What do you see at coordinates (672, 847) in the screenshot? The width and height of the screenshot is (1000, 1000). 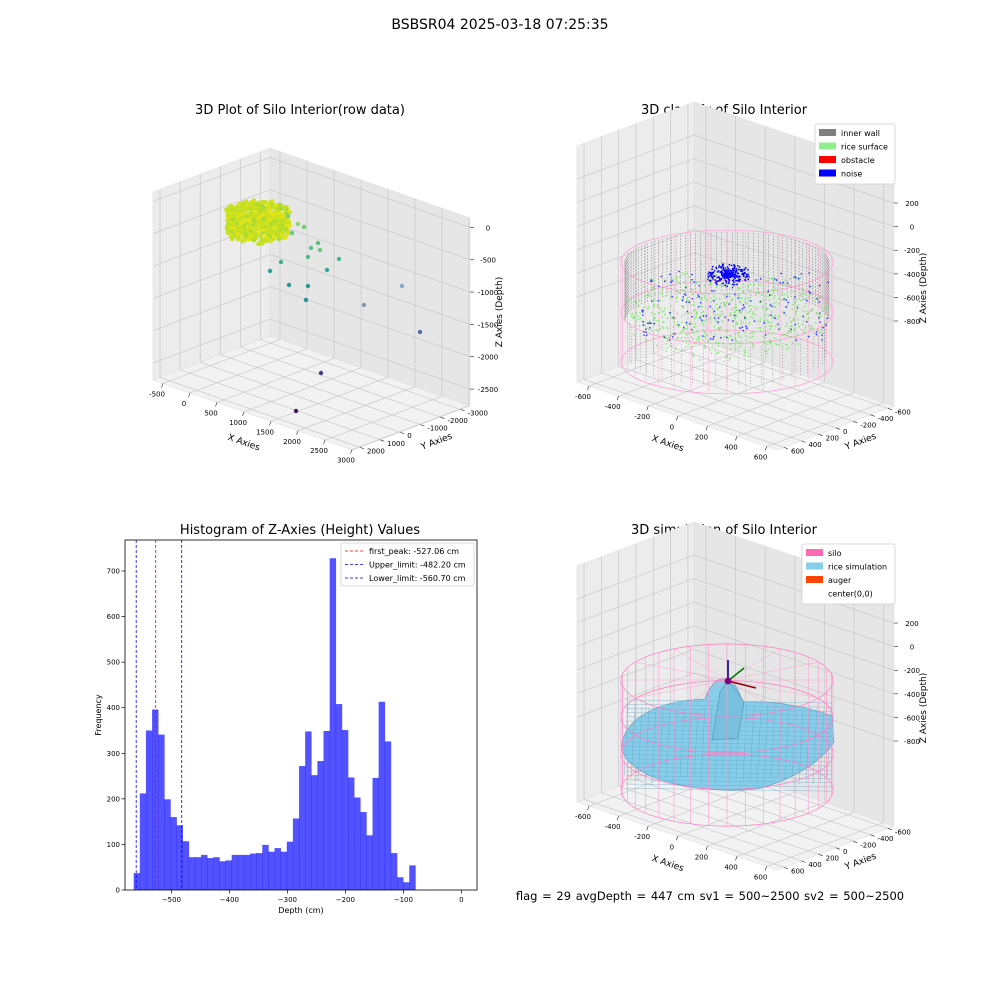 I see `sim-x-tick-label: 0` at bounding box center [672, 847].